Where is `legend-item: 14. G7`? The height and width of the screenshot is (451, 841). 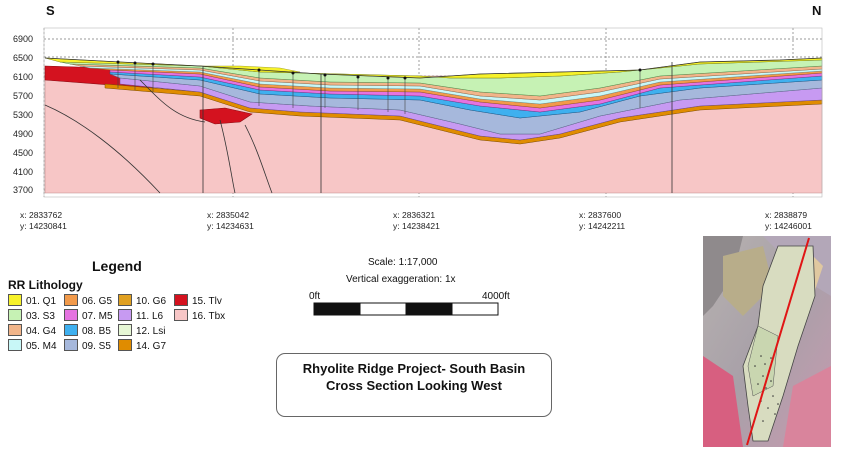 legend-item: 14. G7 is located at coordinates (142, 345).